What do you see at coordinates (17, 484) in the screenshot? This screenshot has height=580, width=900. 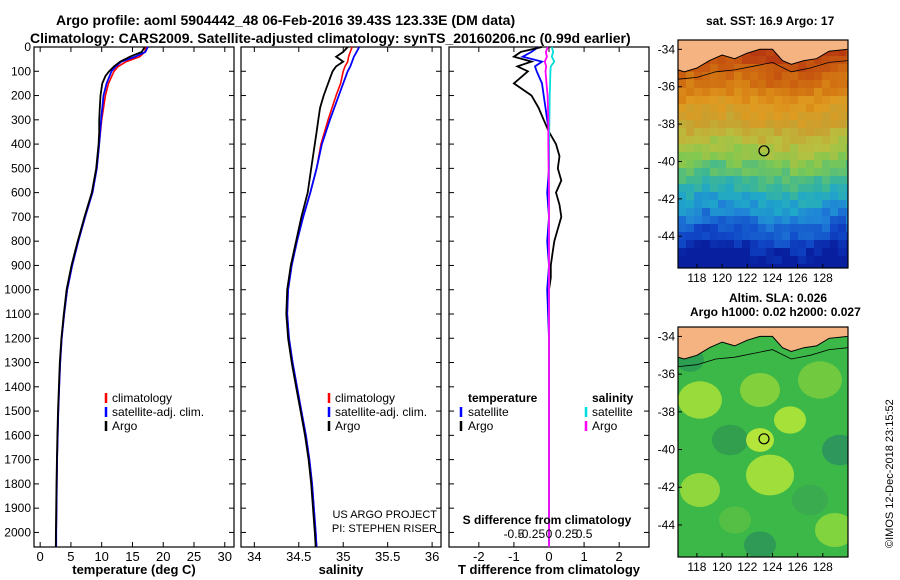 I see `depth-tick-label: 1800` at bounding box center [17, 484].